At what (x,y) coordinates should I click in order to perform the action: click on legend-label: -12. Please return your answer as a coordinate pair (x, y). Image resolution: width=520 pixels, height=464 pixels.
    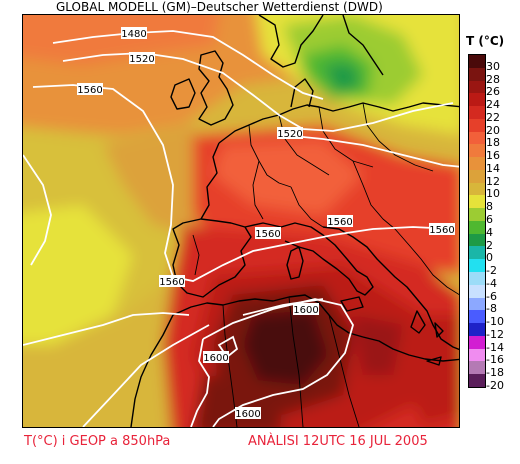
    Looking at the image, I should click on (495, 334).